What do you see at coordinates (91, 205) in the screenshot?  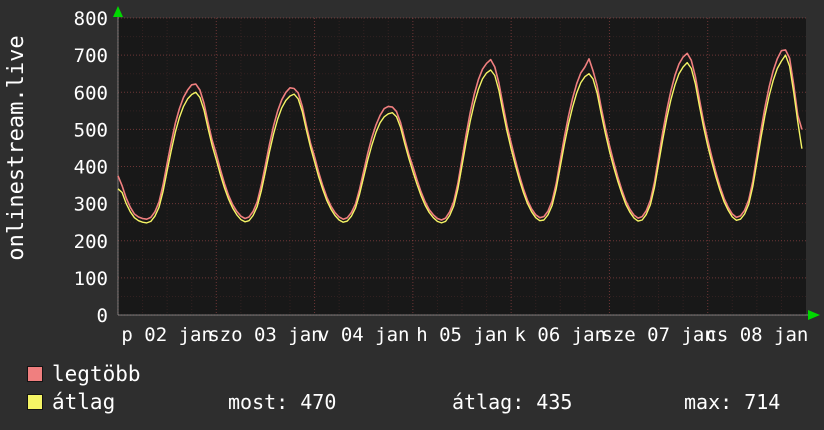 I see `y-tick-label: 300` at bounding box center [91, 205].